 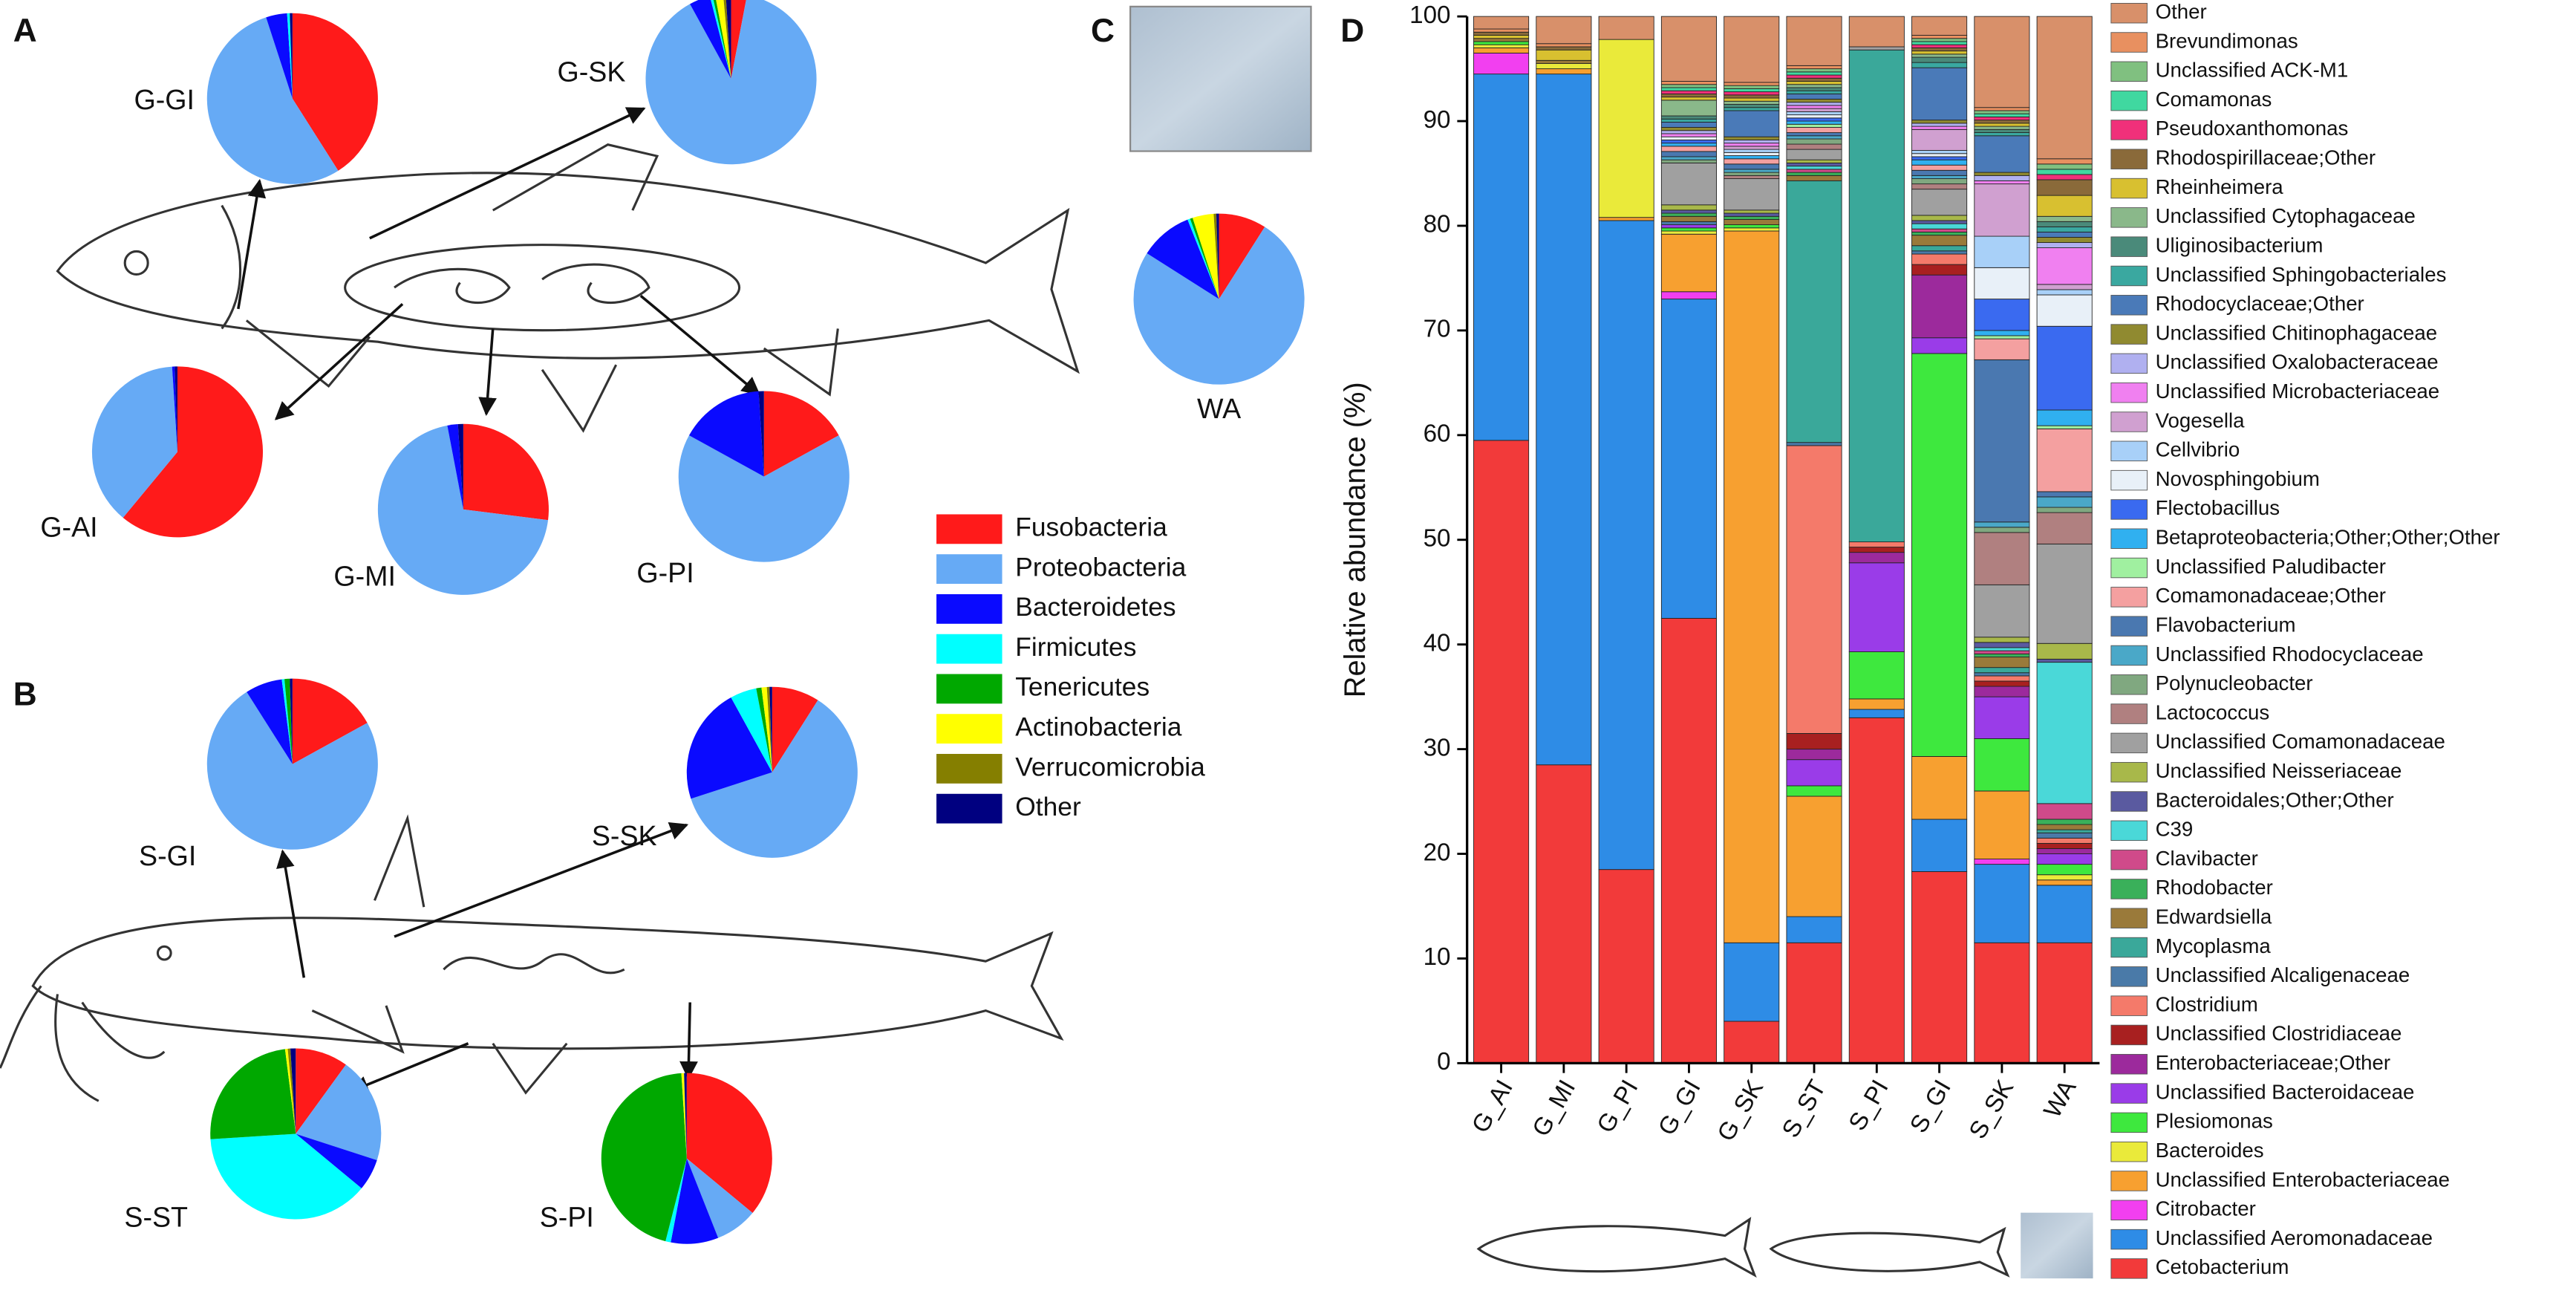 I want to click on x-tick-label: G_GI, so click(x=1679, y=1108).